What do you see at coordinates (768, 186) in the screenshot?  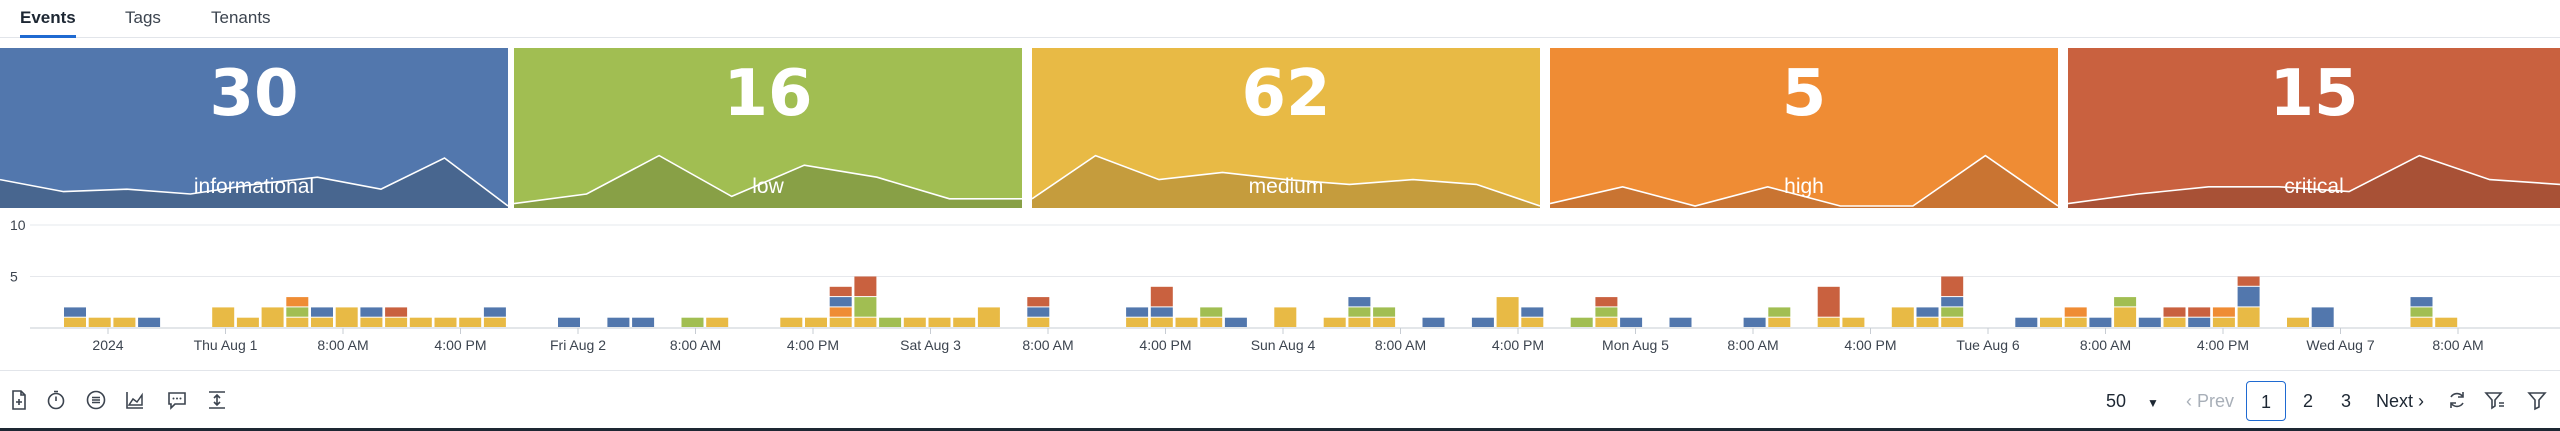 I see `low-label: low` at bounding box center [768, 186].